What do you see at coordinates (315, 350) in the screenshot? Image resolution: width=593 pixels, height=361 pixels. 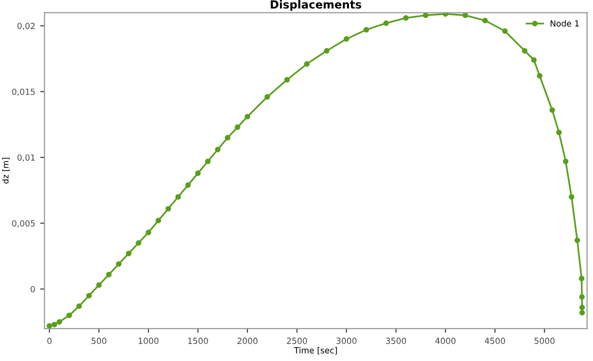 I see `x-axis-title: Time [sec]` at bounding box center [315, 350].